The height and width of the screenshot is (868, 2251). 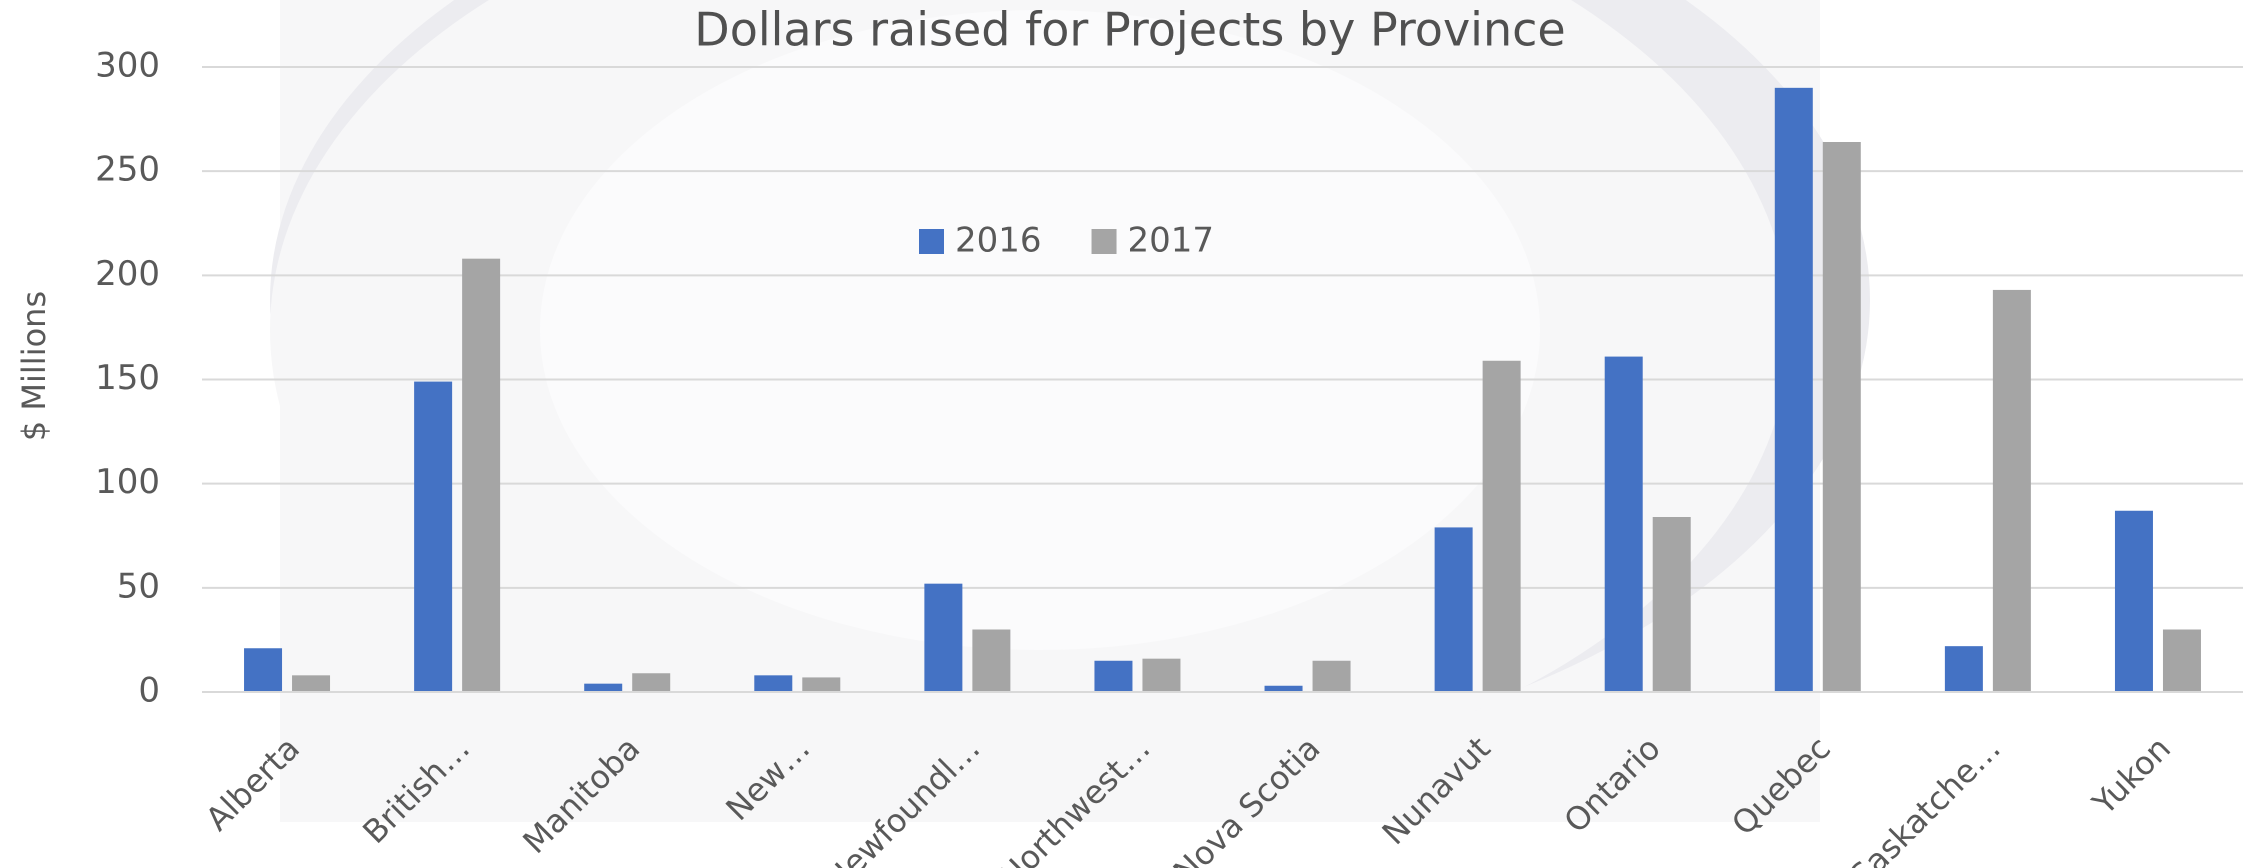 I want to click on y-tick-label: 0, so click(x=149, y=691).